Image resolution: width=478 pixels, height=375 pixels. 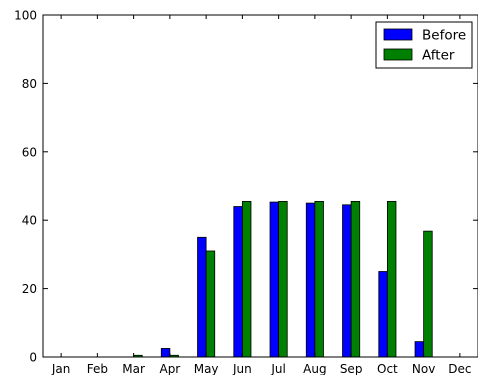 What do you see at coordinates (438, 56) in the screenshot?
I see `legend-label-after: After` at bounding box center [438, 56].